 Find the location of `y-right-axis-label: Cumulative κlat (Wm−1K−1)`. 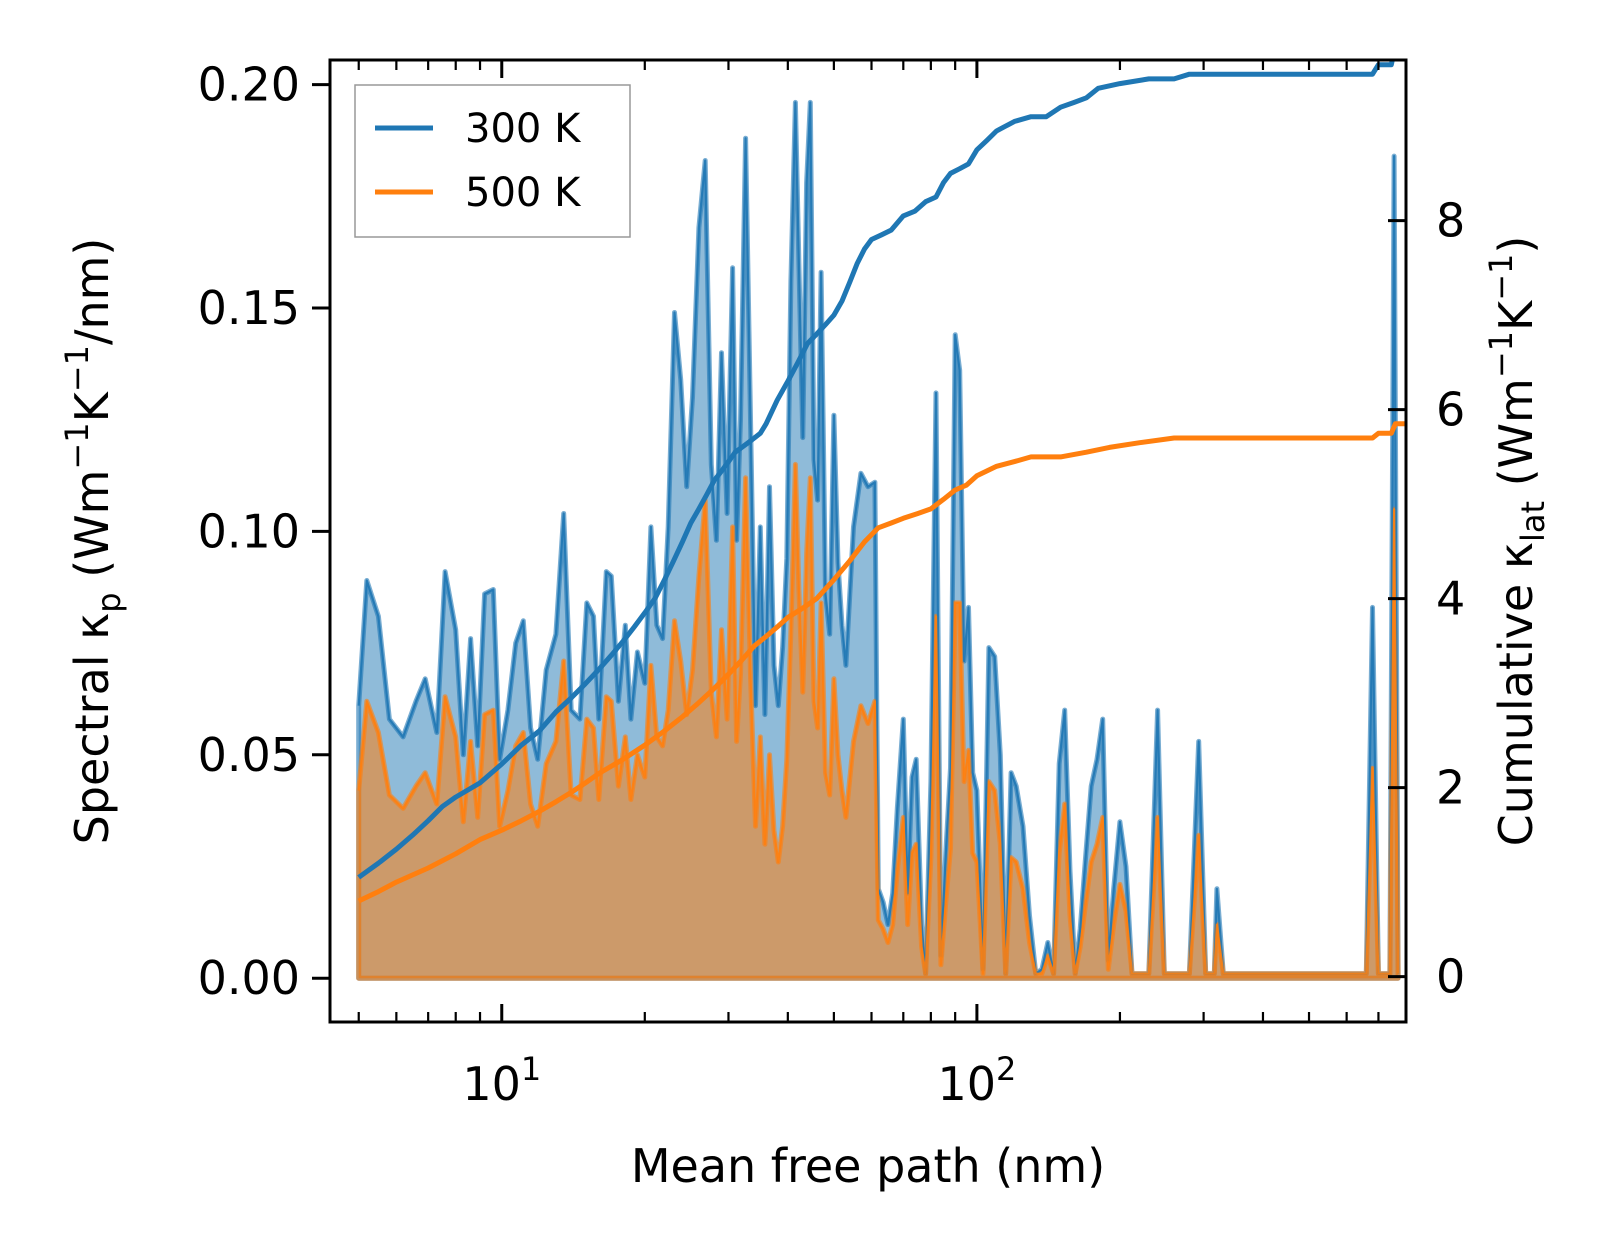

y-right-axis-label: Cumulative κlat (Wm−1K−1) is located at coordinates (1517, 541).